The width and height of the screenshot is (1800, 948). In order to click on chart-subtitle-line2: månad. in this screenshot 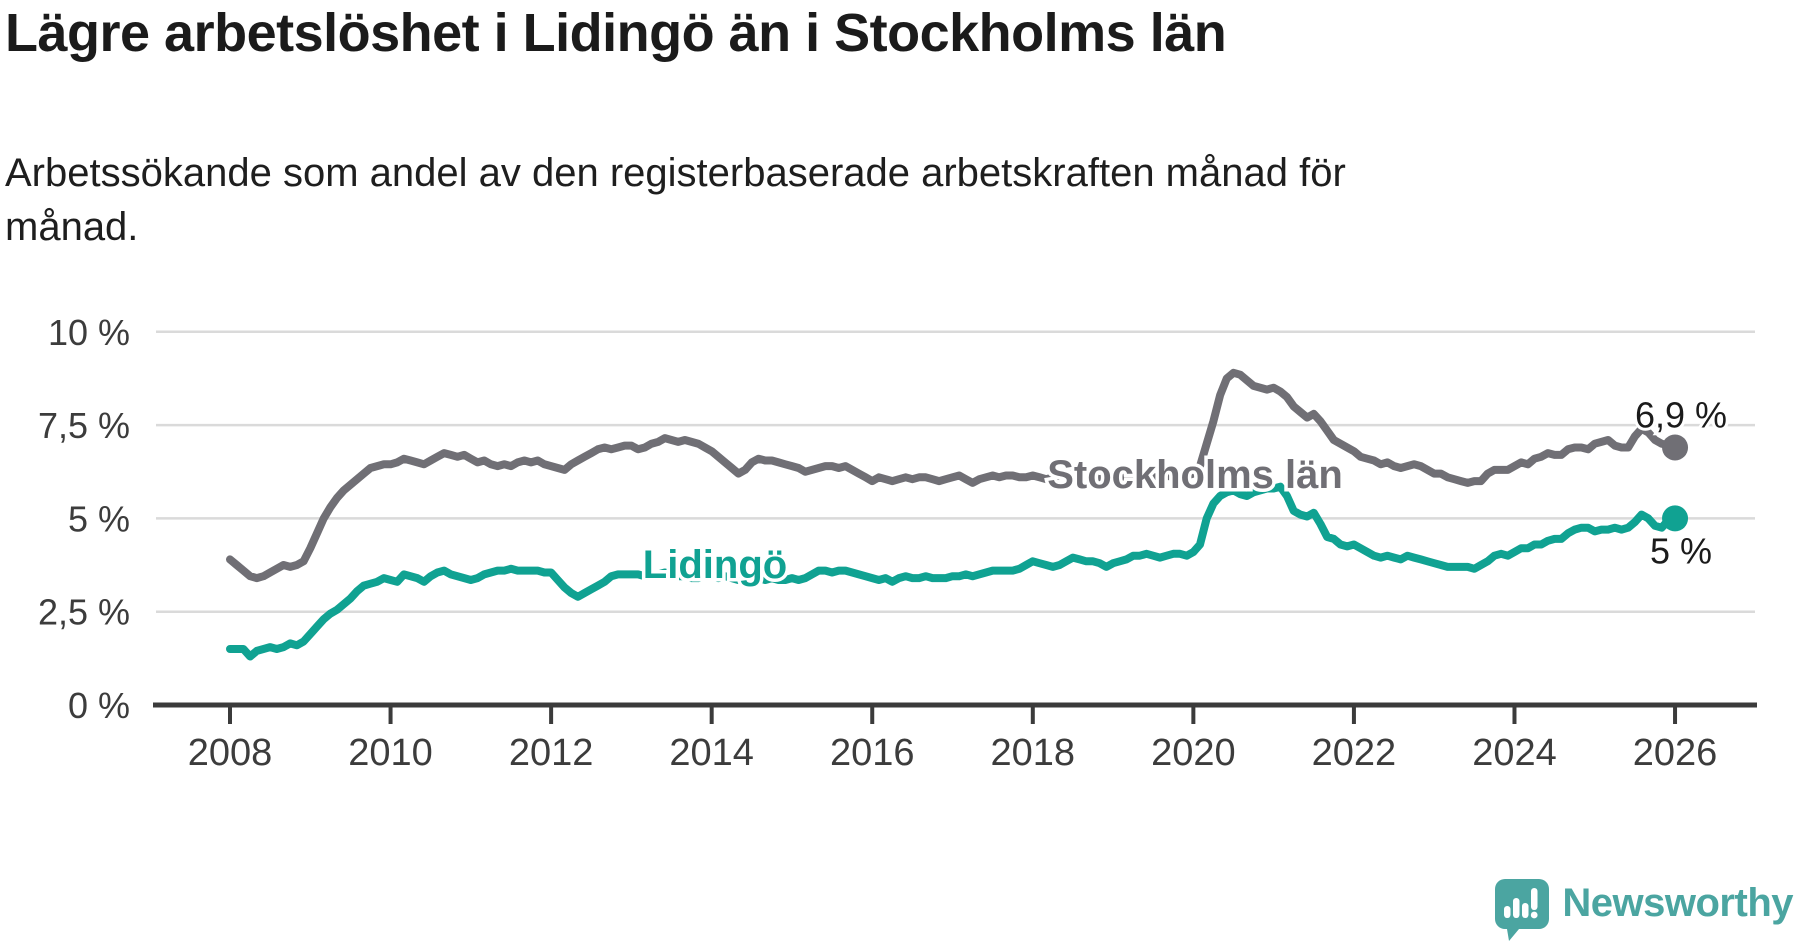, I will do `click(72, 227)`.